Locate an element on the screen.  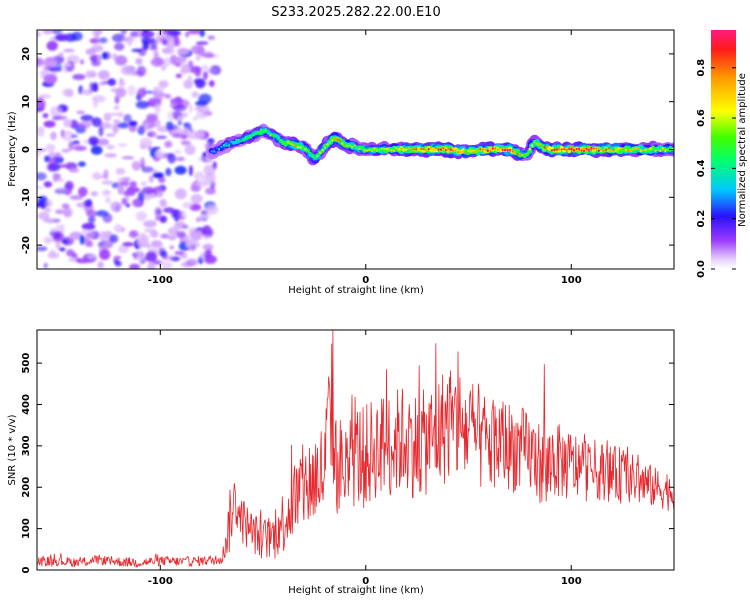
spectrogram-xlabel: Height of straight line (km) is located at coordinates (356, 290).